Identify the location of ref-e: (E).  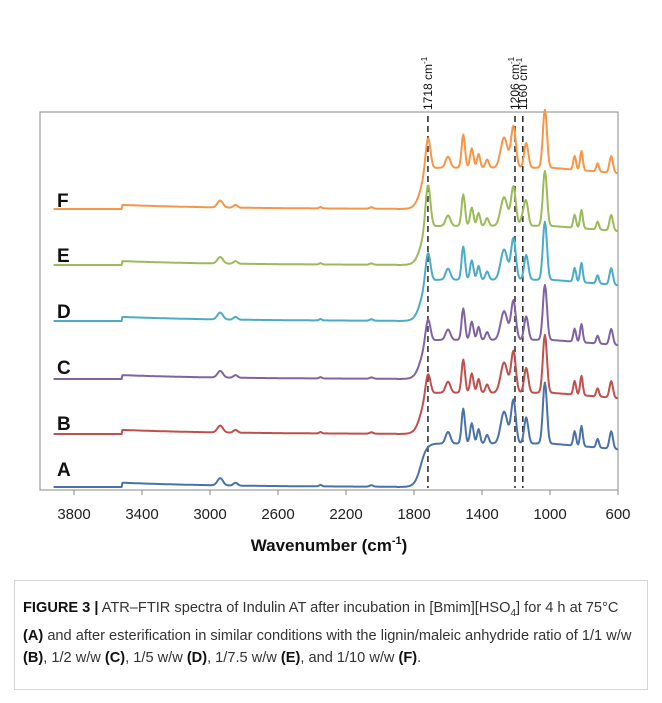
(290, 657).